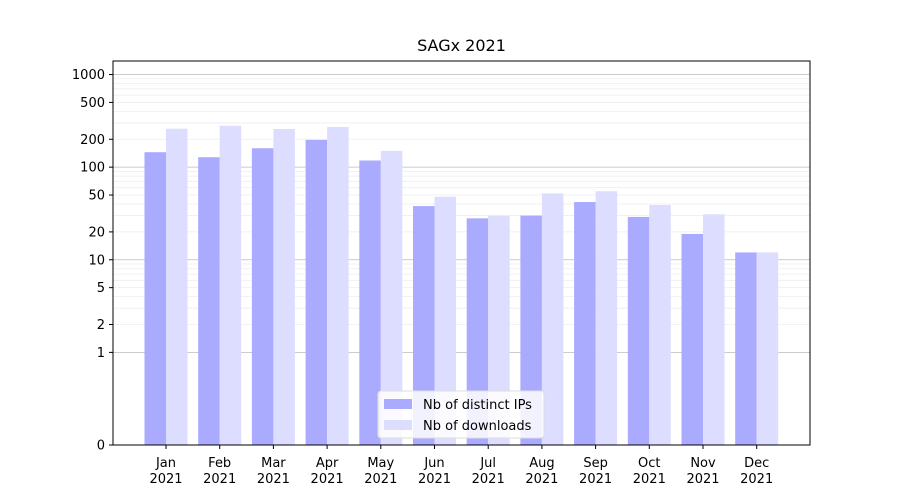  I want to click on y-tick-label: 5, so click(101, 288).